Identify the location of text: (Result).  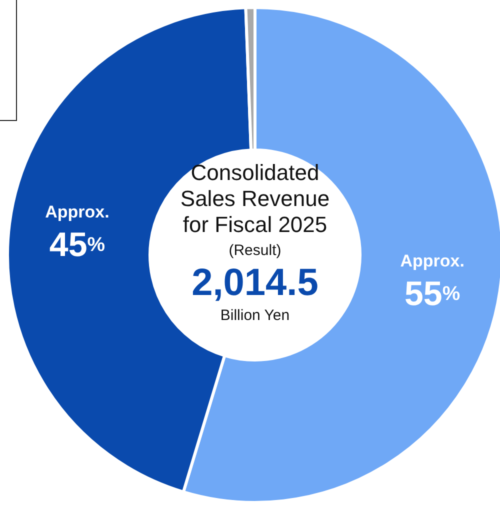
(255, 250).